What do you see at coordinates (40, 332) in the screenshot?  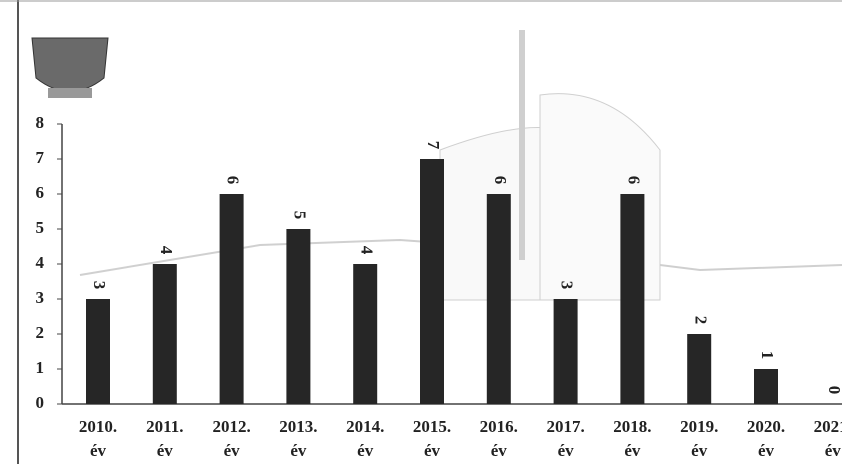 I see `y-tick-label: 2` at bounding box center [40, 332].